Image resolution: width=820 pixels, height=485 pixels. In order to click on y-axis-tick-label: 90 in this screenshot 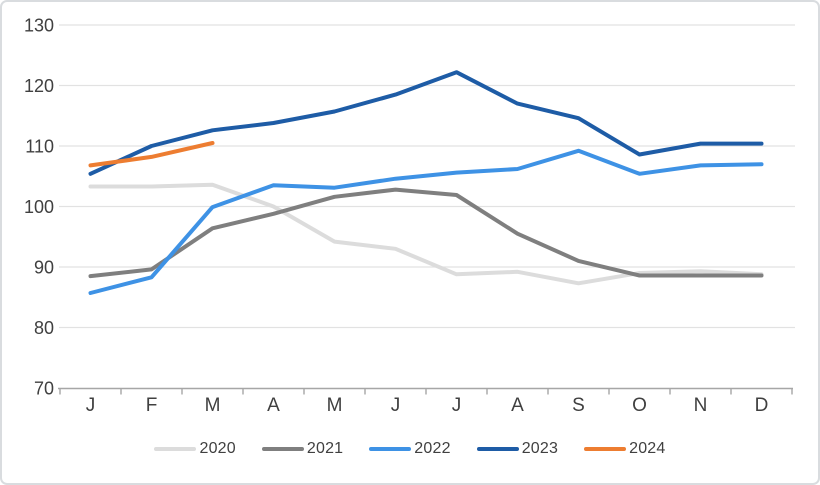, I will do `click(44, 268)`.